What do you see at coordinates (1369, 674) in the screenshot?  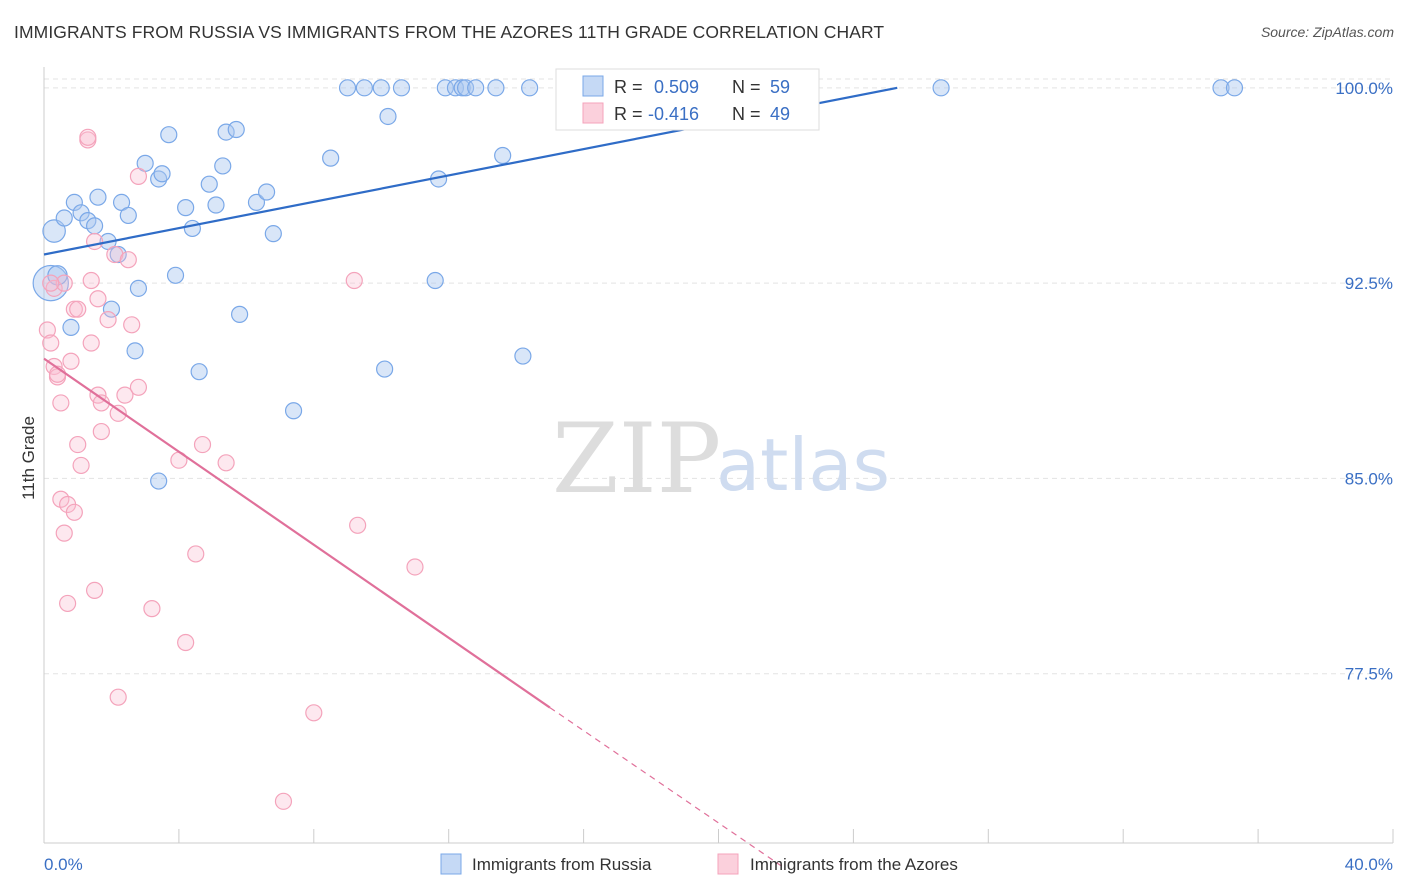 I see `y-tick-label-3: 77.5%` at bounding box center [1369, 674].